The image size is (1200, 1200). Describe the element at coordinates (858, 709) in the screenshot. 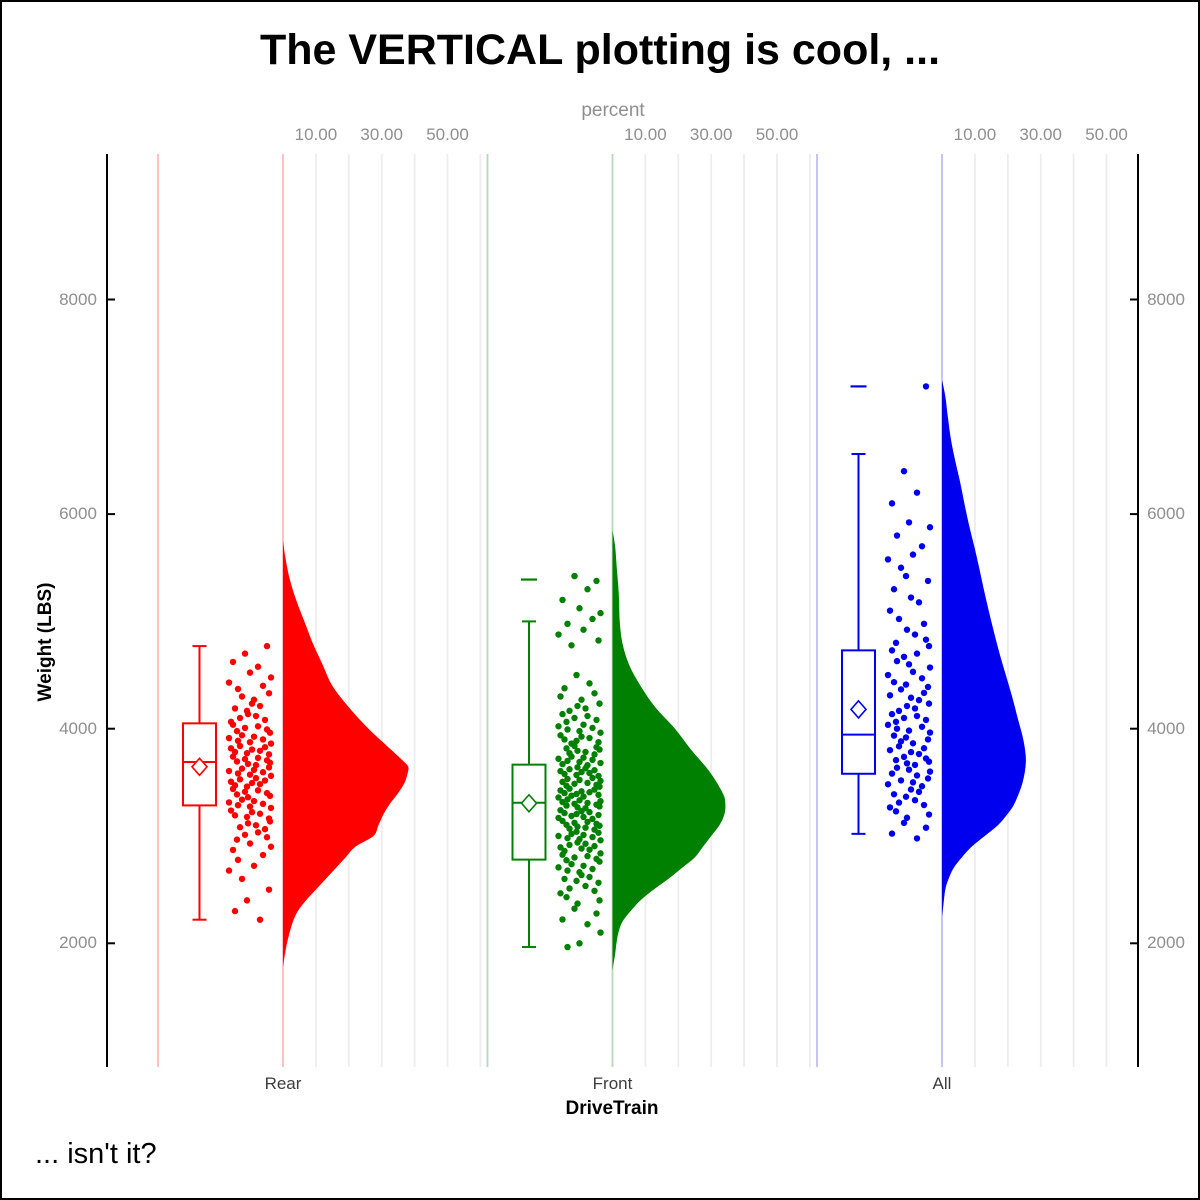

I see `mean-diamond-all` at that location.